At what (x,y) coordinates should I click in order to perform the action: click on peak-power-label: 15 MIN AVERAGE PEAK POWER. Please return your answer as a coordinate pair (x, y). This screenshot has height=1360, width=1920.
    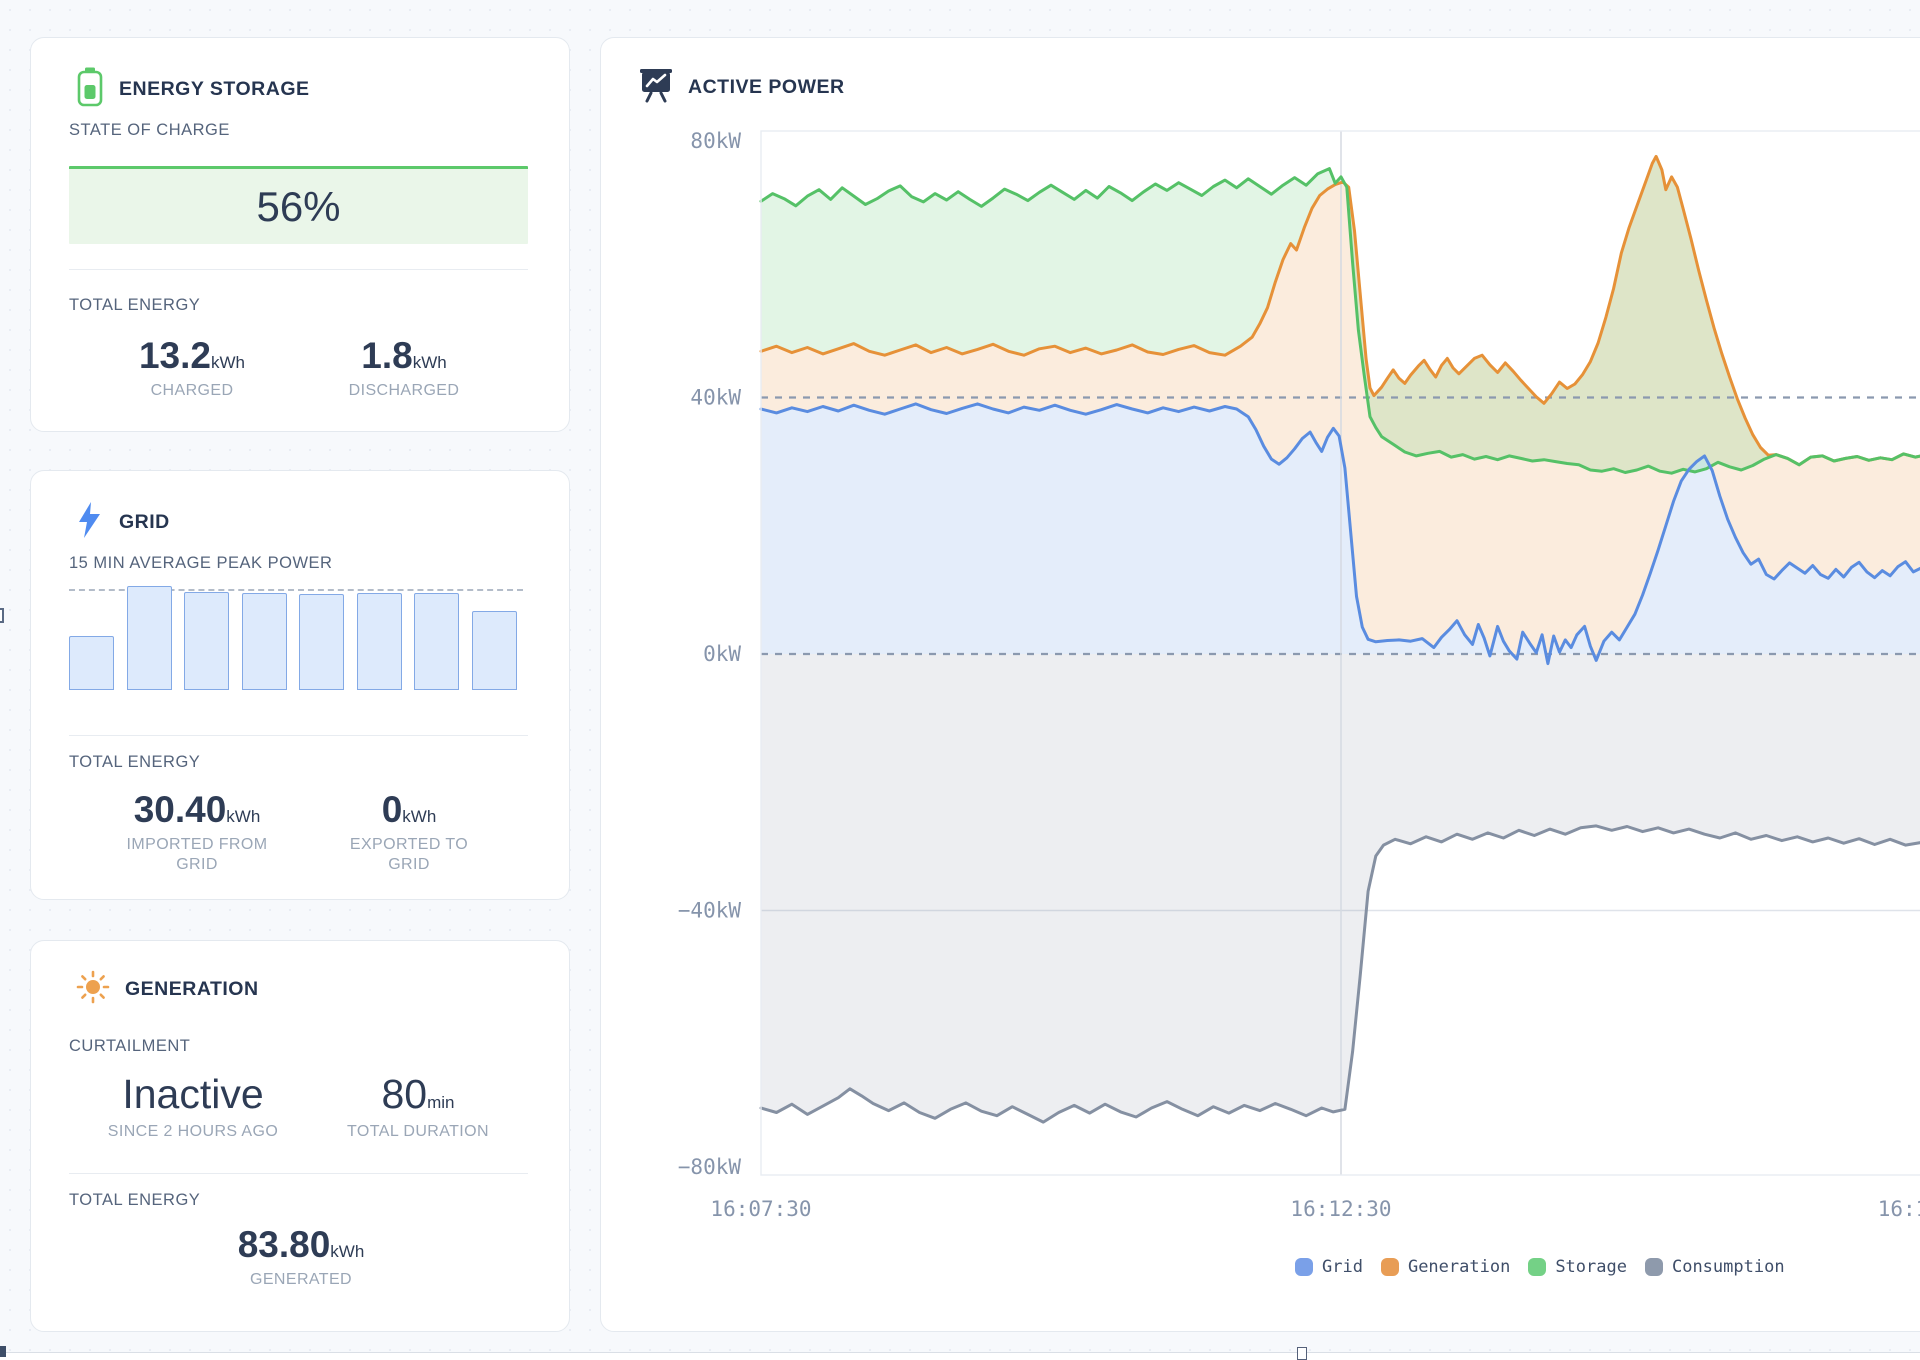
    Looking at the image, I should click on (201, 563).